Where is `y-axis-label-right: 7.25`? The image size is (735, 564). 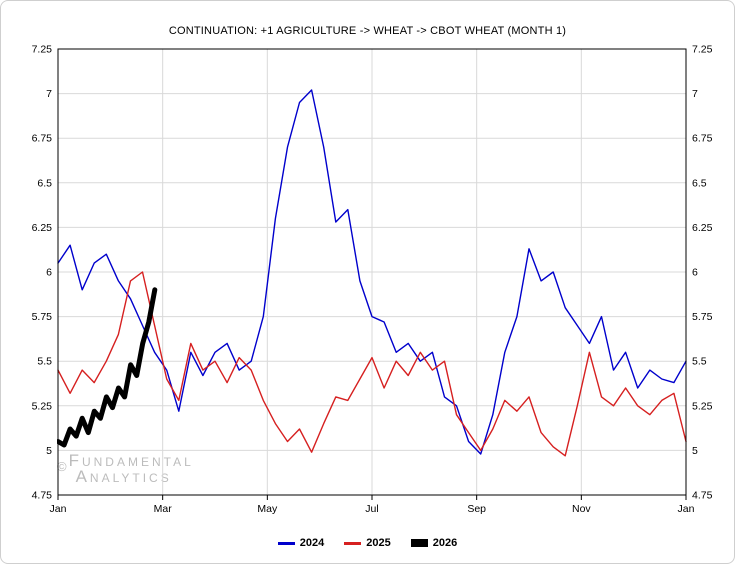
y-axis-label-right: 7.25 is located at coordinates (702, 50).